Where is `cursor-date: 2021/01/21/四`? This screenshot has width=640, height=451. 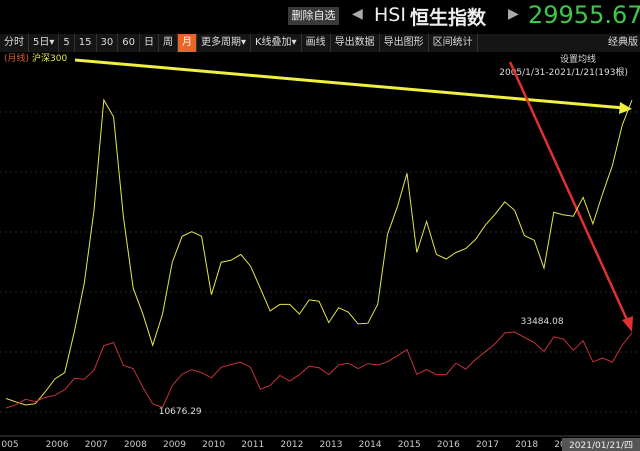 cursor-date: 2021/01/21/四 is located at coordinates (601, 446).